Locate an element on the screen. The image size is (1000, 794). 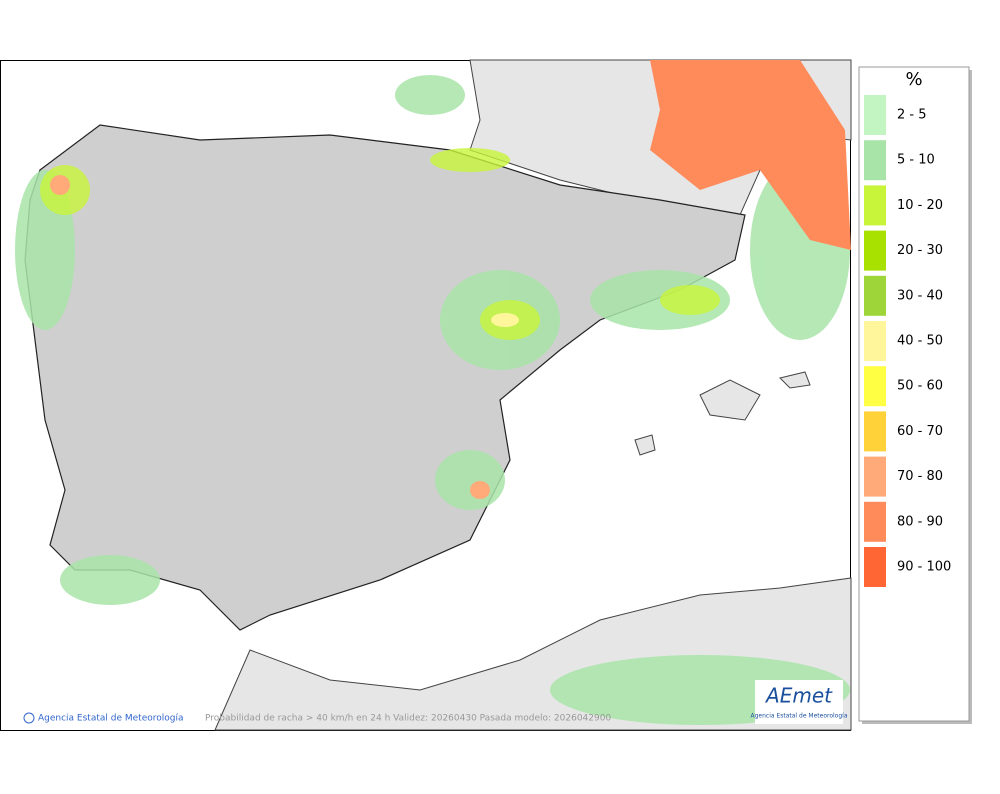
legend-label: 30 - 40 is located at coordinates (920, 295).